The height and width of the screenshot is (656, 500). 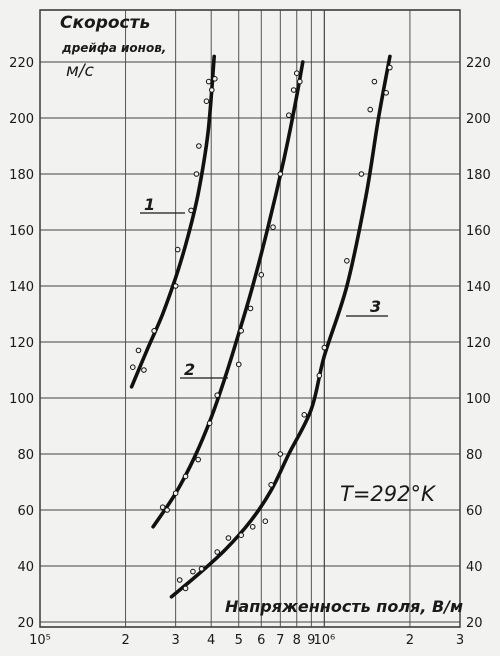 What do you see at coordinates (261, 640) in the screenshot?
I see `x-tick-label: 6` at bounding box center [261, 640].